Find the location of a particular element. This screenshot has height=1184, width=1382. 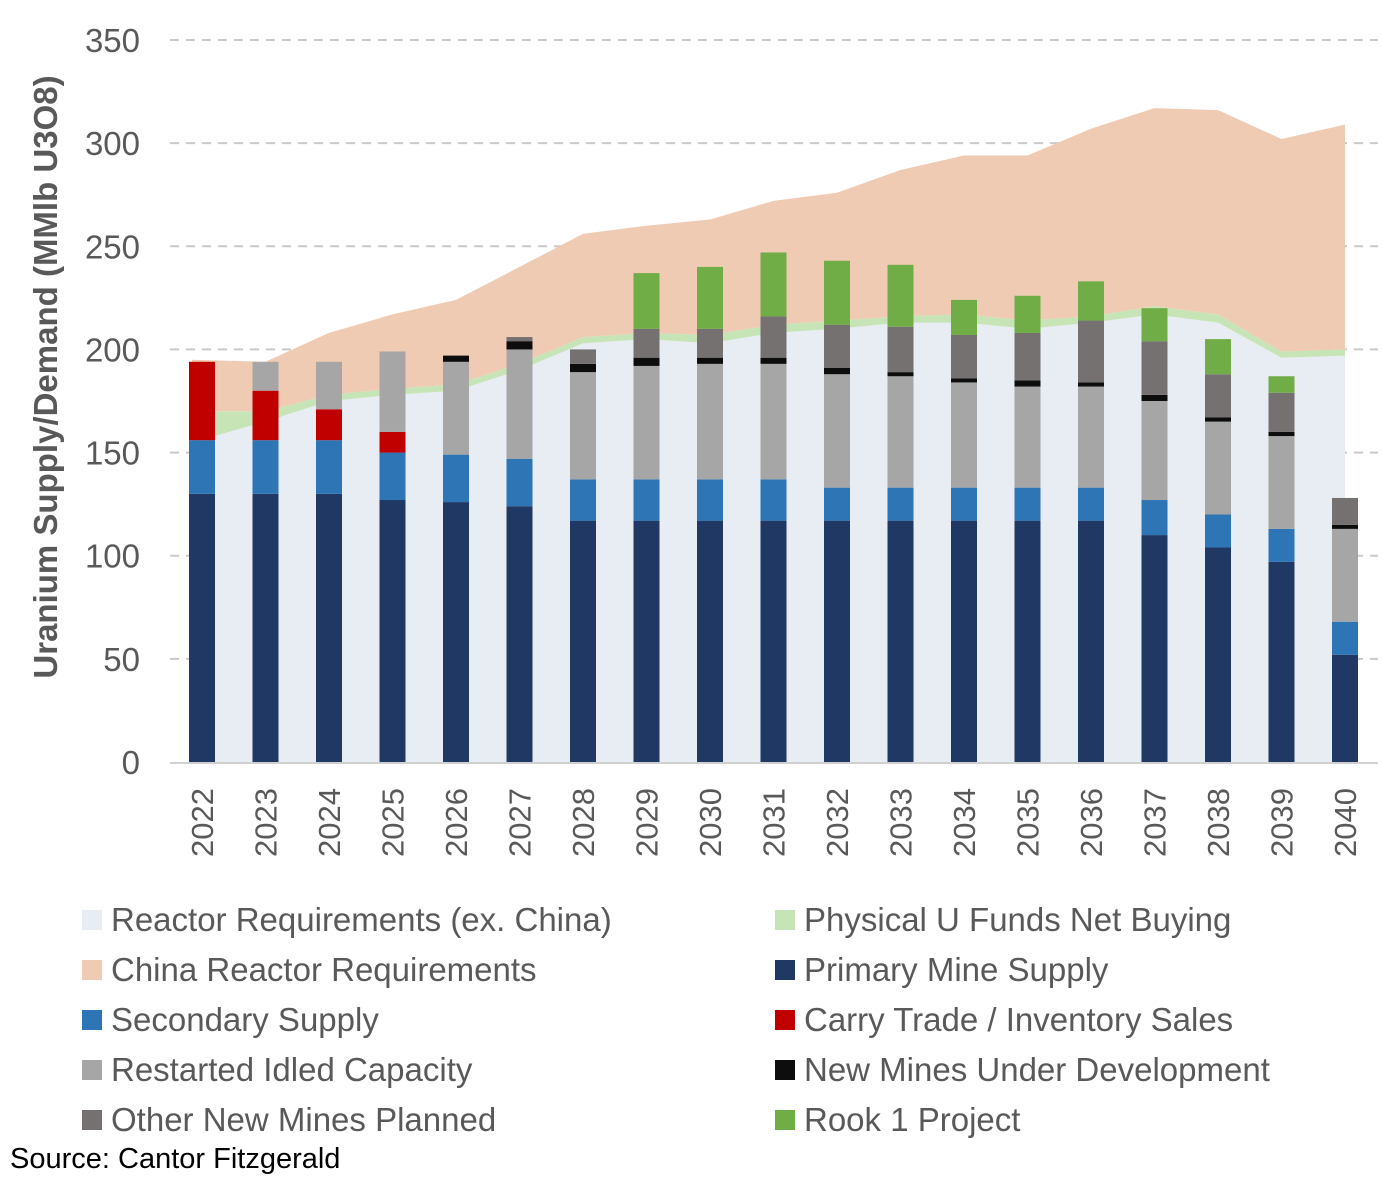

bar-other-new-mines-planned-2032 is located at coordinates (837, 346).